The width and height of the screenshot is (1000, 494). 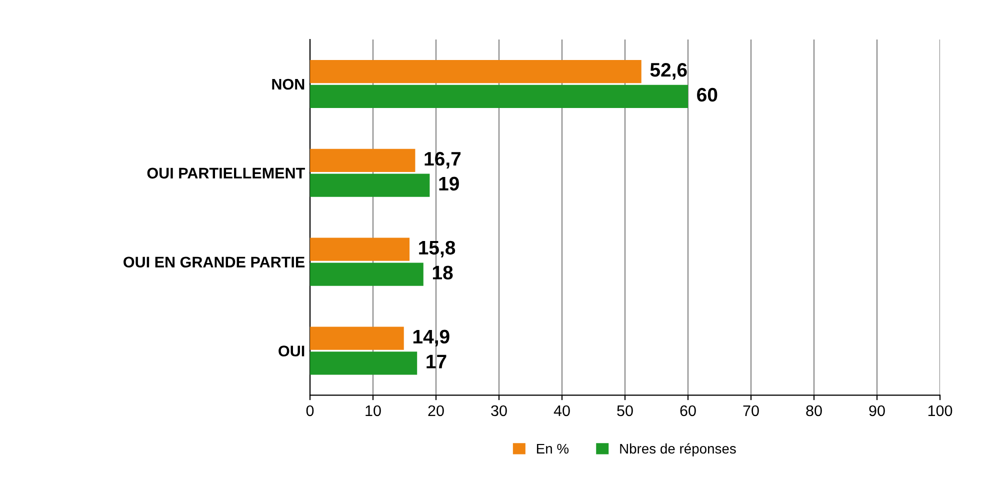 I want to click on data-label: 60, so click(x=707, y=95).